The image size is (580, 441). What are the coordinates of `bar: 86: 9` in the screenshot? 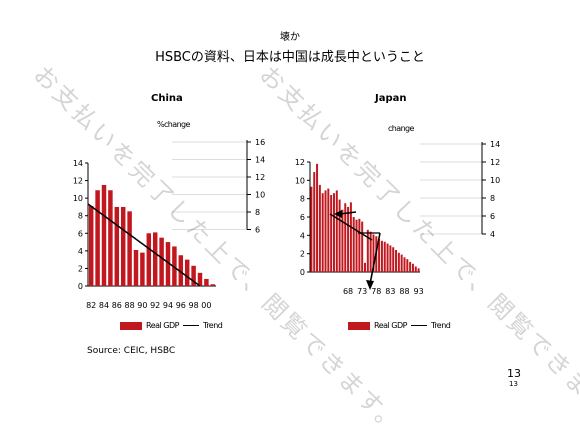 It's located at (117, 246).